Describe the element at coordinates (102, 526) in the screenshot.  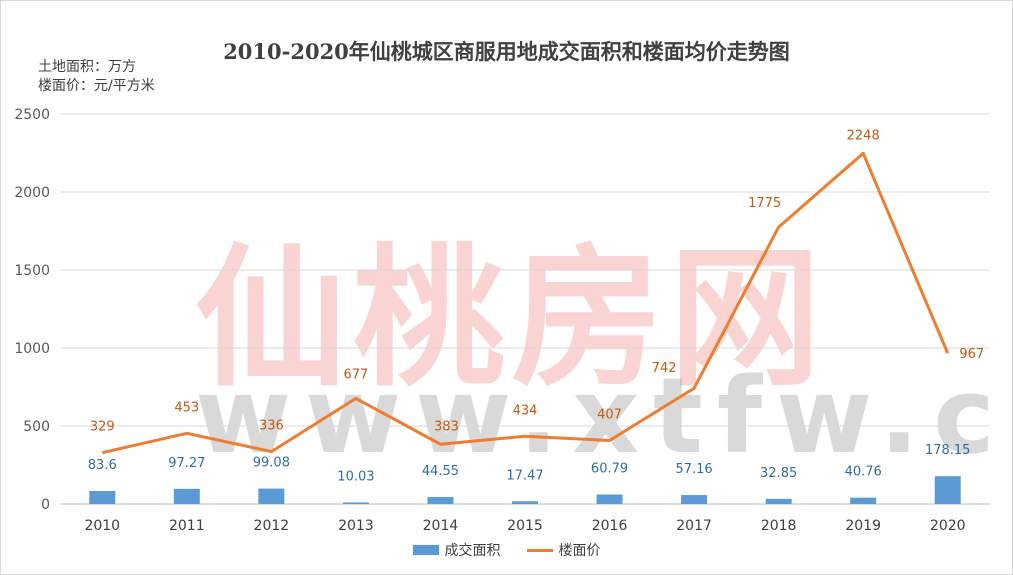
I see `x-tick-label: 2010` at that location.